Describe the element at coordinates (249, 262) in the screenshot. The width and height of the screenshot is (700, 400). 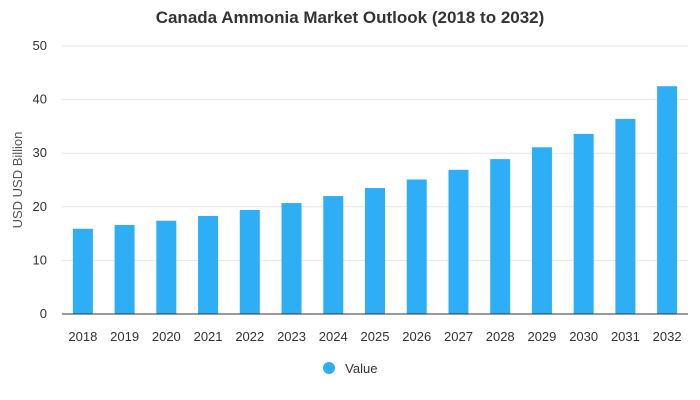
I see `bar-2022` at that location.